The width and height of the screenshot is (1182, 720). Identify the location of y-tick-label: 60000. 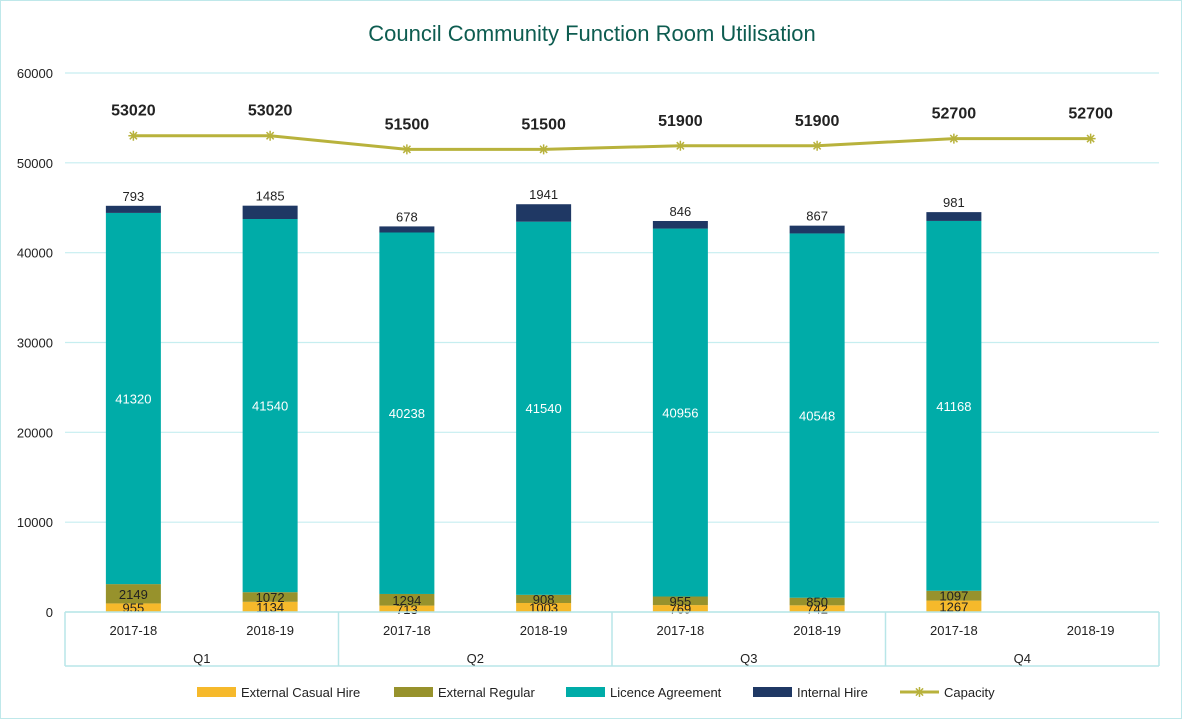
(35, 73).